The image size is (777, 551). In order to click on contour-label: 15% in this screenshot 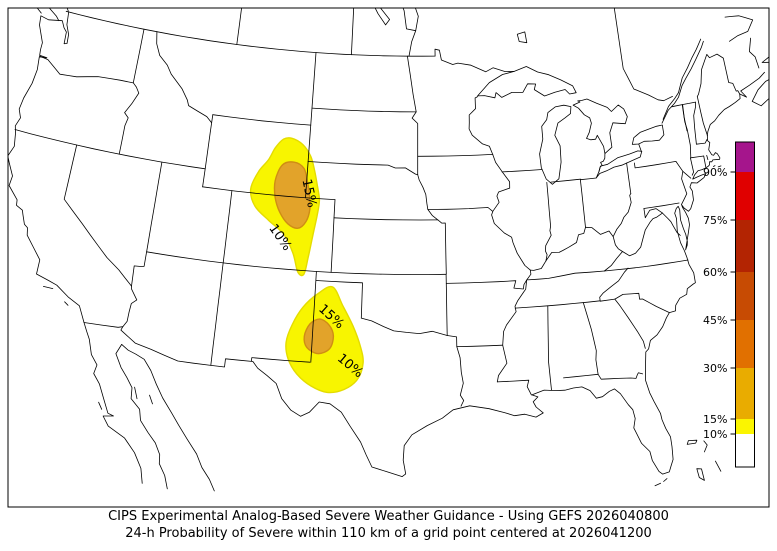, I will do `click(308, 193)`.